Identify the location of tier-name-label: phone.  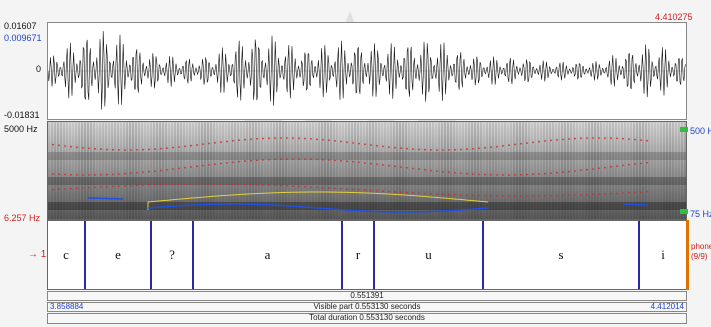
(701, 246).